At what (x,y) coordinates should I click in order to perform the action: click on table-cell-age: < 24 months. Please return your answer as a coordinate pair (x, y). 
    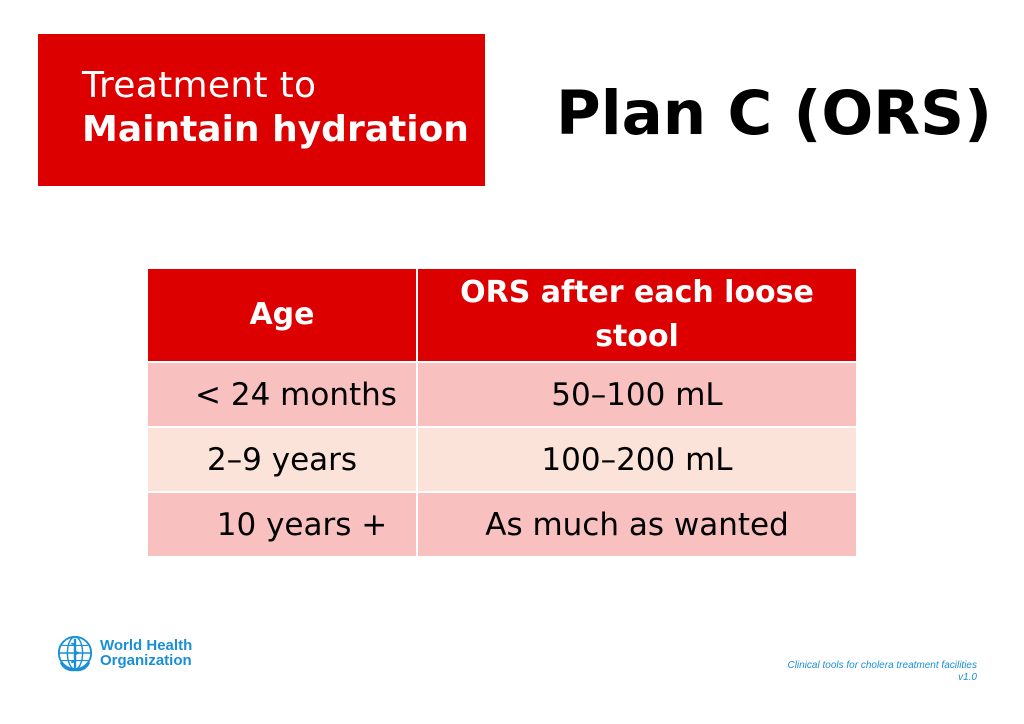
    Looking at the image, I should click on (282, 394).